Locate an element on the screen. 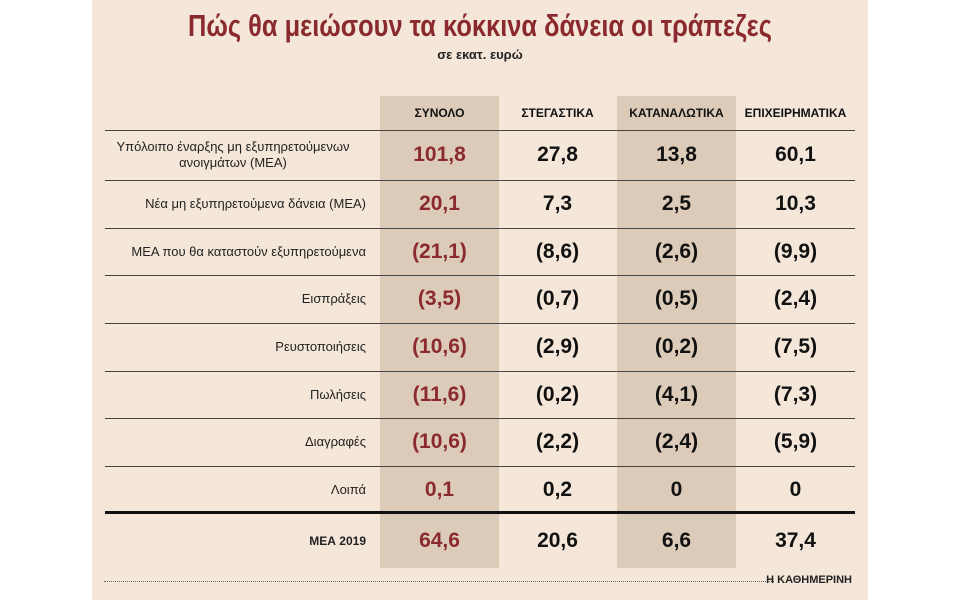 This screenshot has height=600, width=960. row-label: ΜΕΑ 2019 is located at coordinates (337, 541).